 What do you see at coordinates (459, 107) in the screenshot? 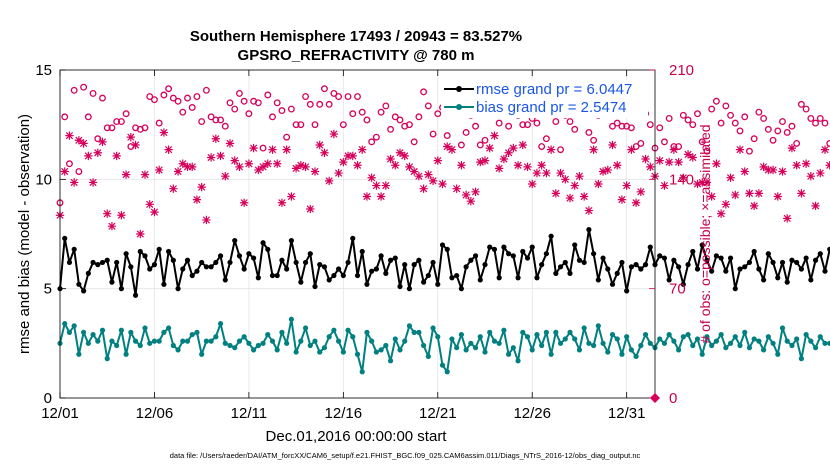
I see `legend-bias-marker` at bounding box center [459, 107].